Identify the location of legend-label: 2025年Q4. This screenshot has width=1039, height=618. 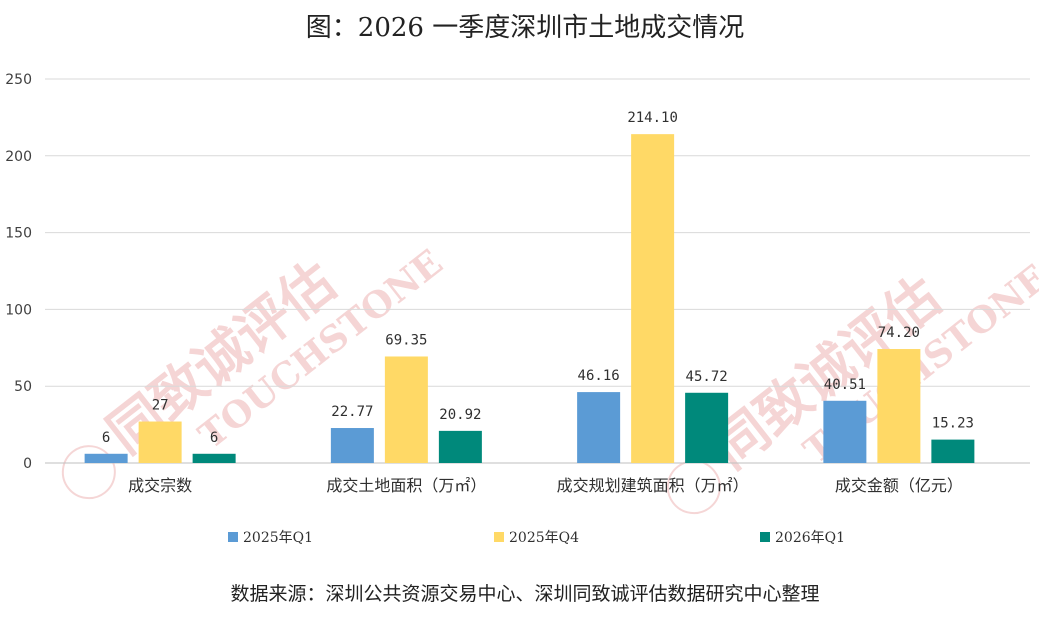
(544, 538).